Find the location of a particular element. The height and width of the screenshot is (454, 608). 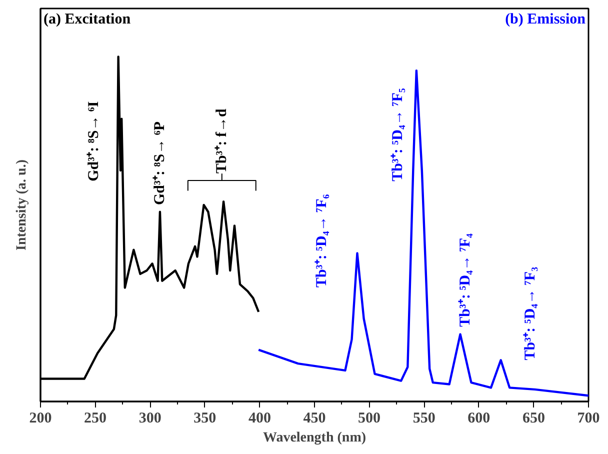

annotation: Tb³⁺: ⁵D₄→ ⁷F₃ is located at coordinates (530, 313).